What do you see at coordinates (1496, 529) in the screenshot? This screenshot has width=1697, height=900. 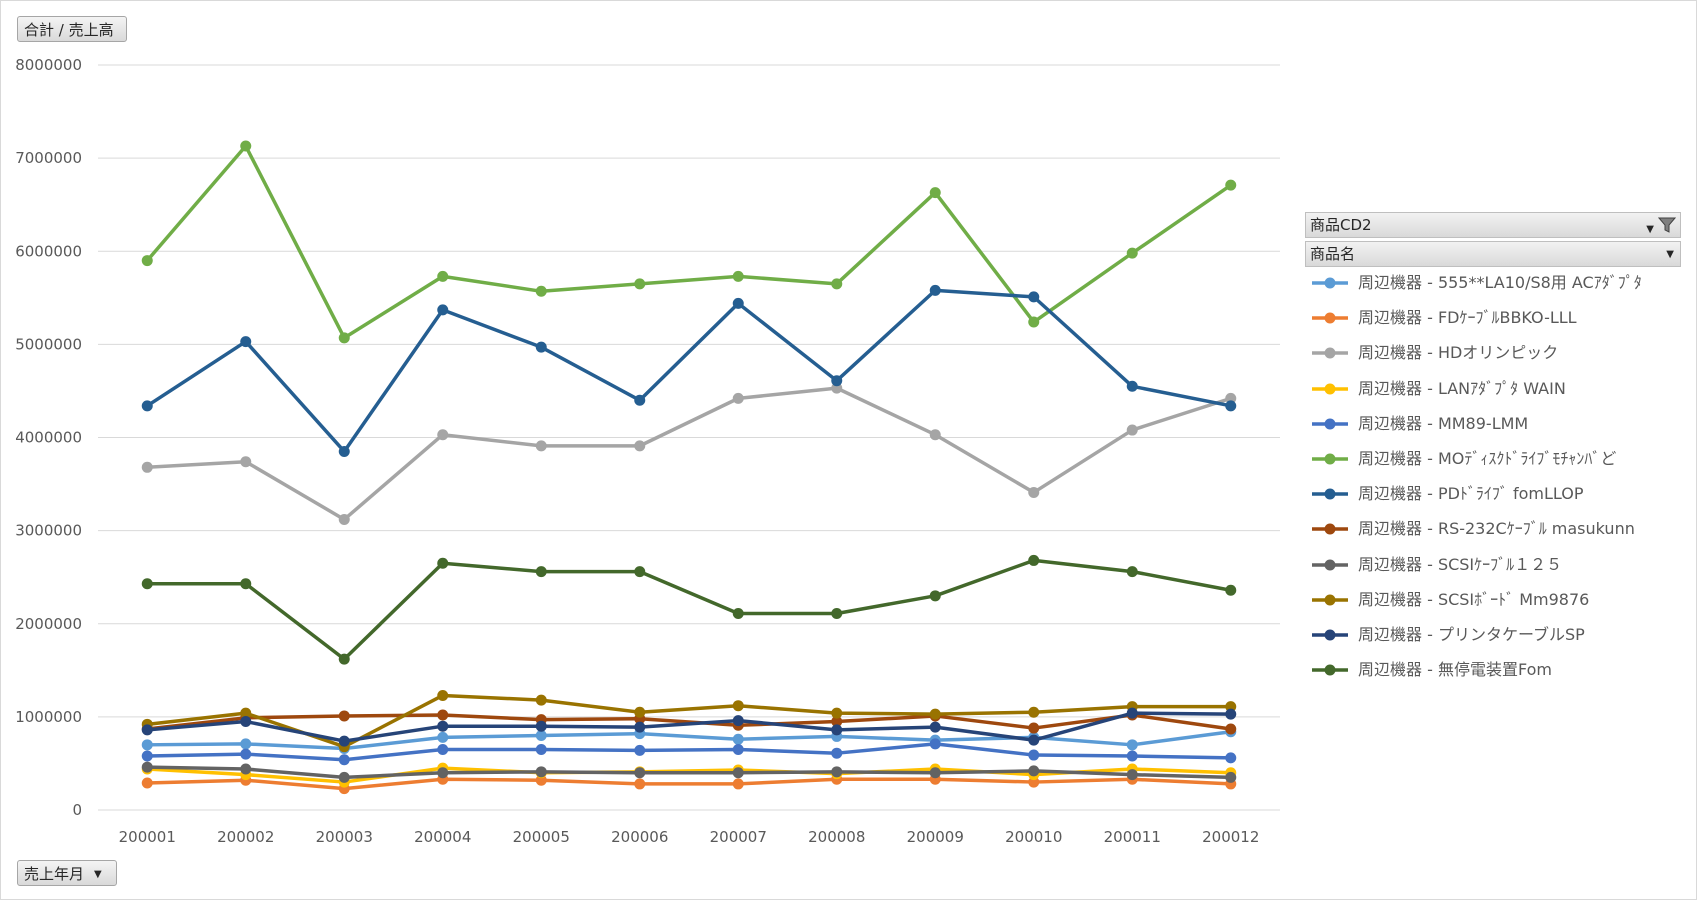 I see `legend-label: 周辺機器 - RS-232Cｹｰﾌﾞﾙ masukunn` at bounding box center [1496, 529].